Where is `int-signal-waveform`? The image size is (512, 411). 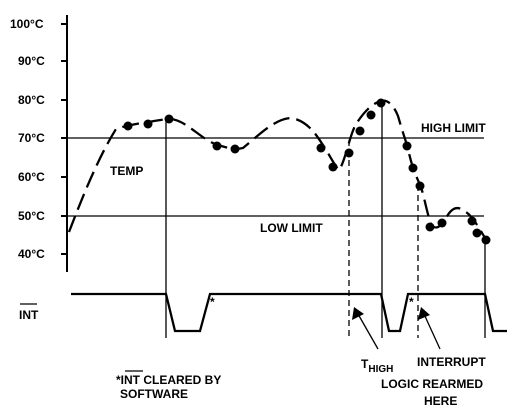
int-signal-waveform is located at coordinates (289, 312).